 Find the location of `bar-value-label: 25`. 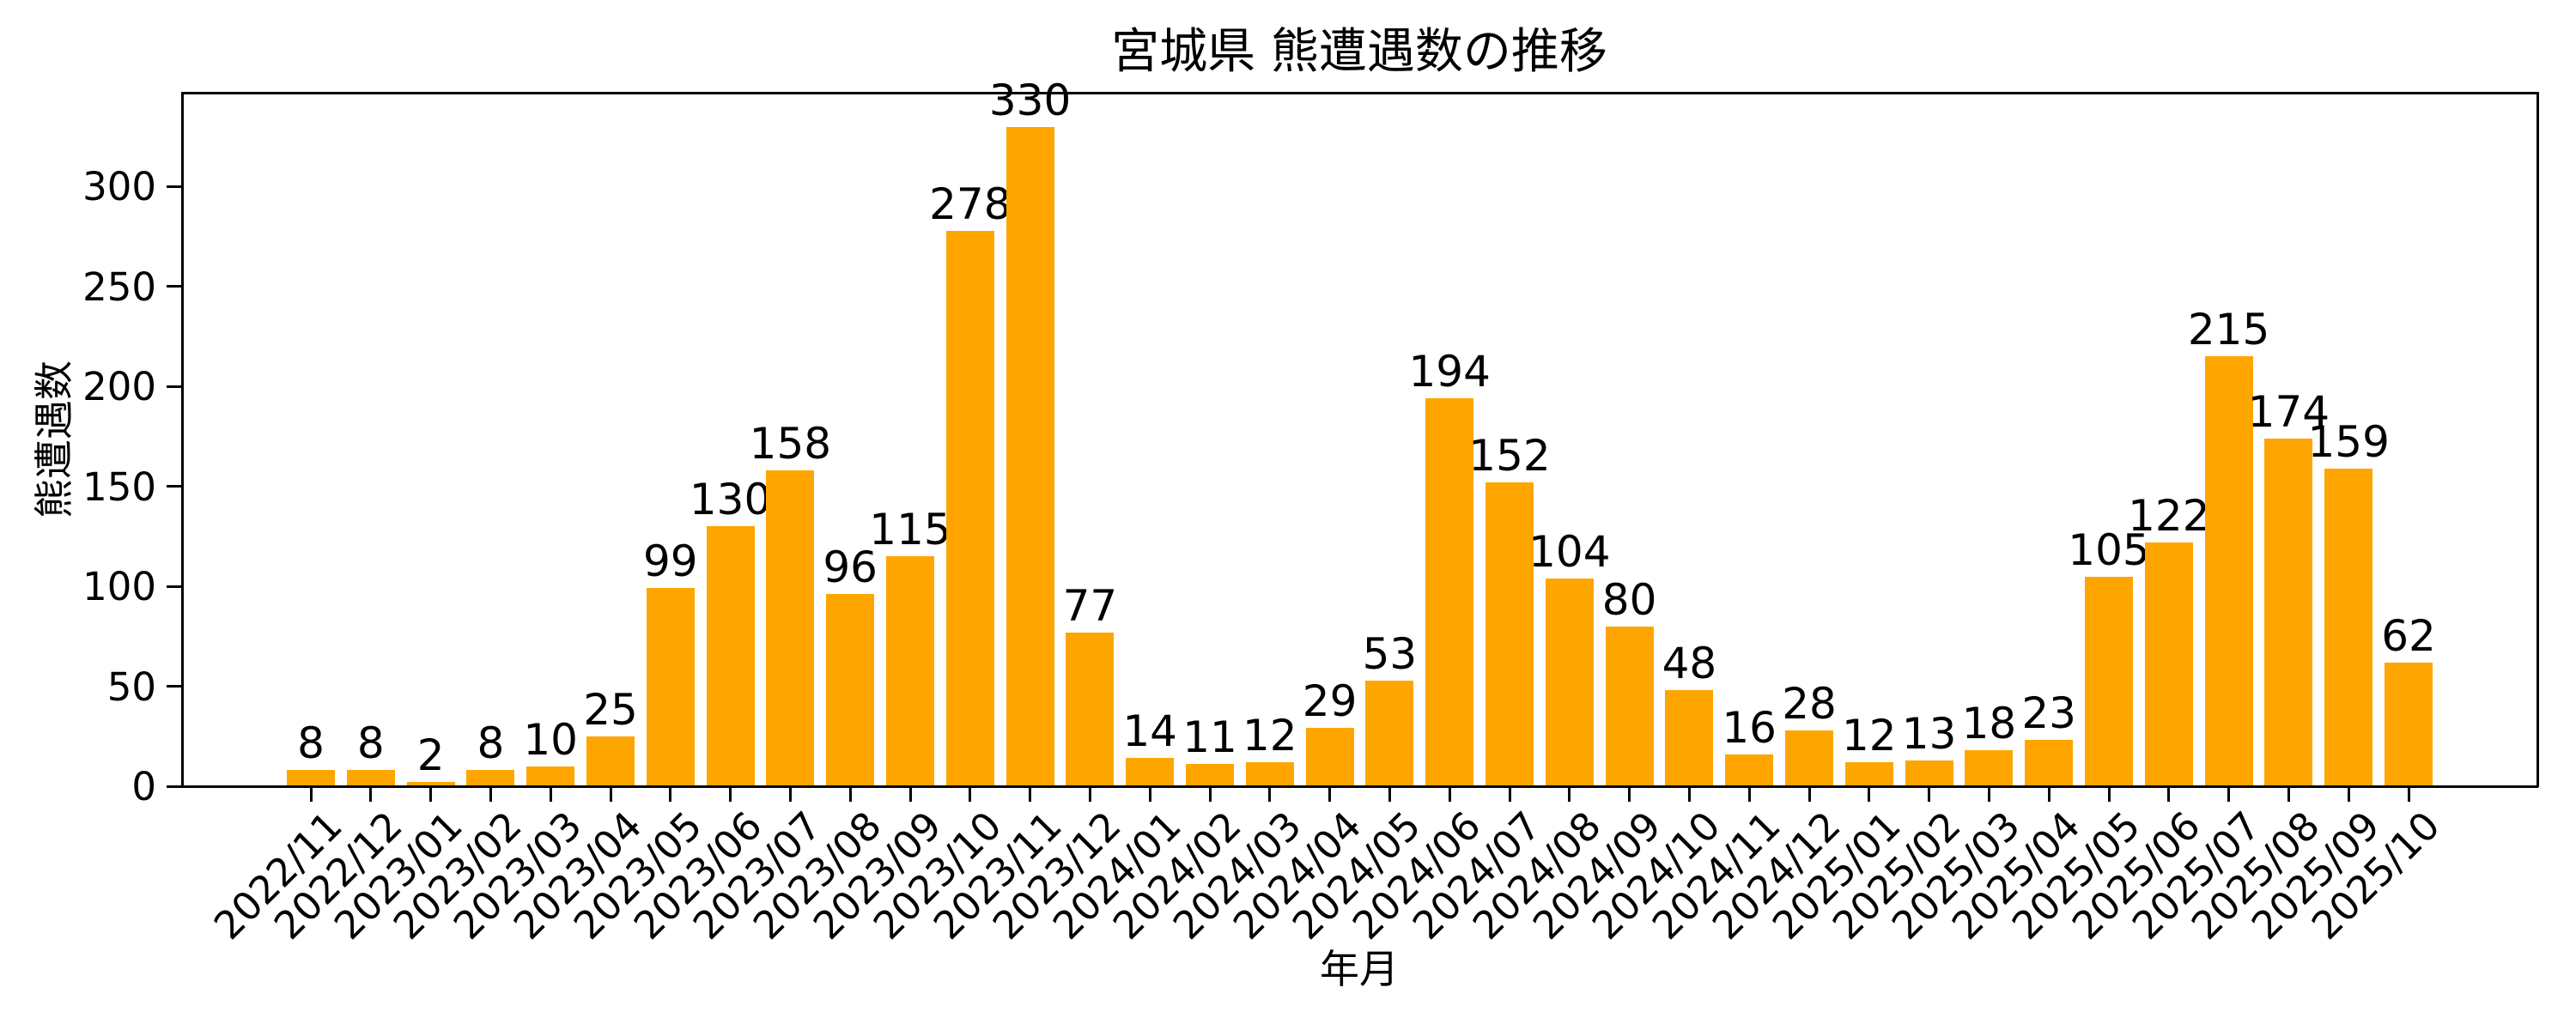

bar-value-label: 25 is located at coordinates (610, 709).